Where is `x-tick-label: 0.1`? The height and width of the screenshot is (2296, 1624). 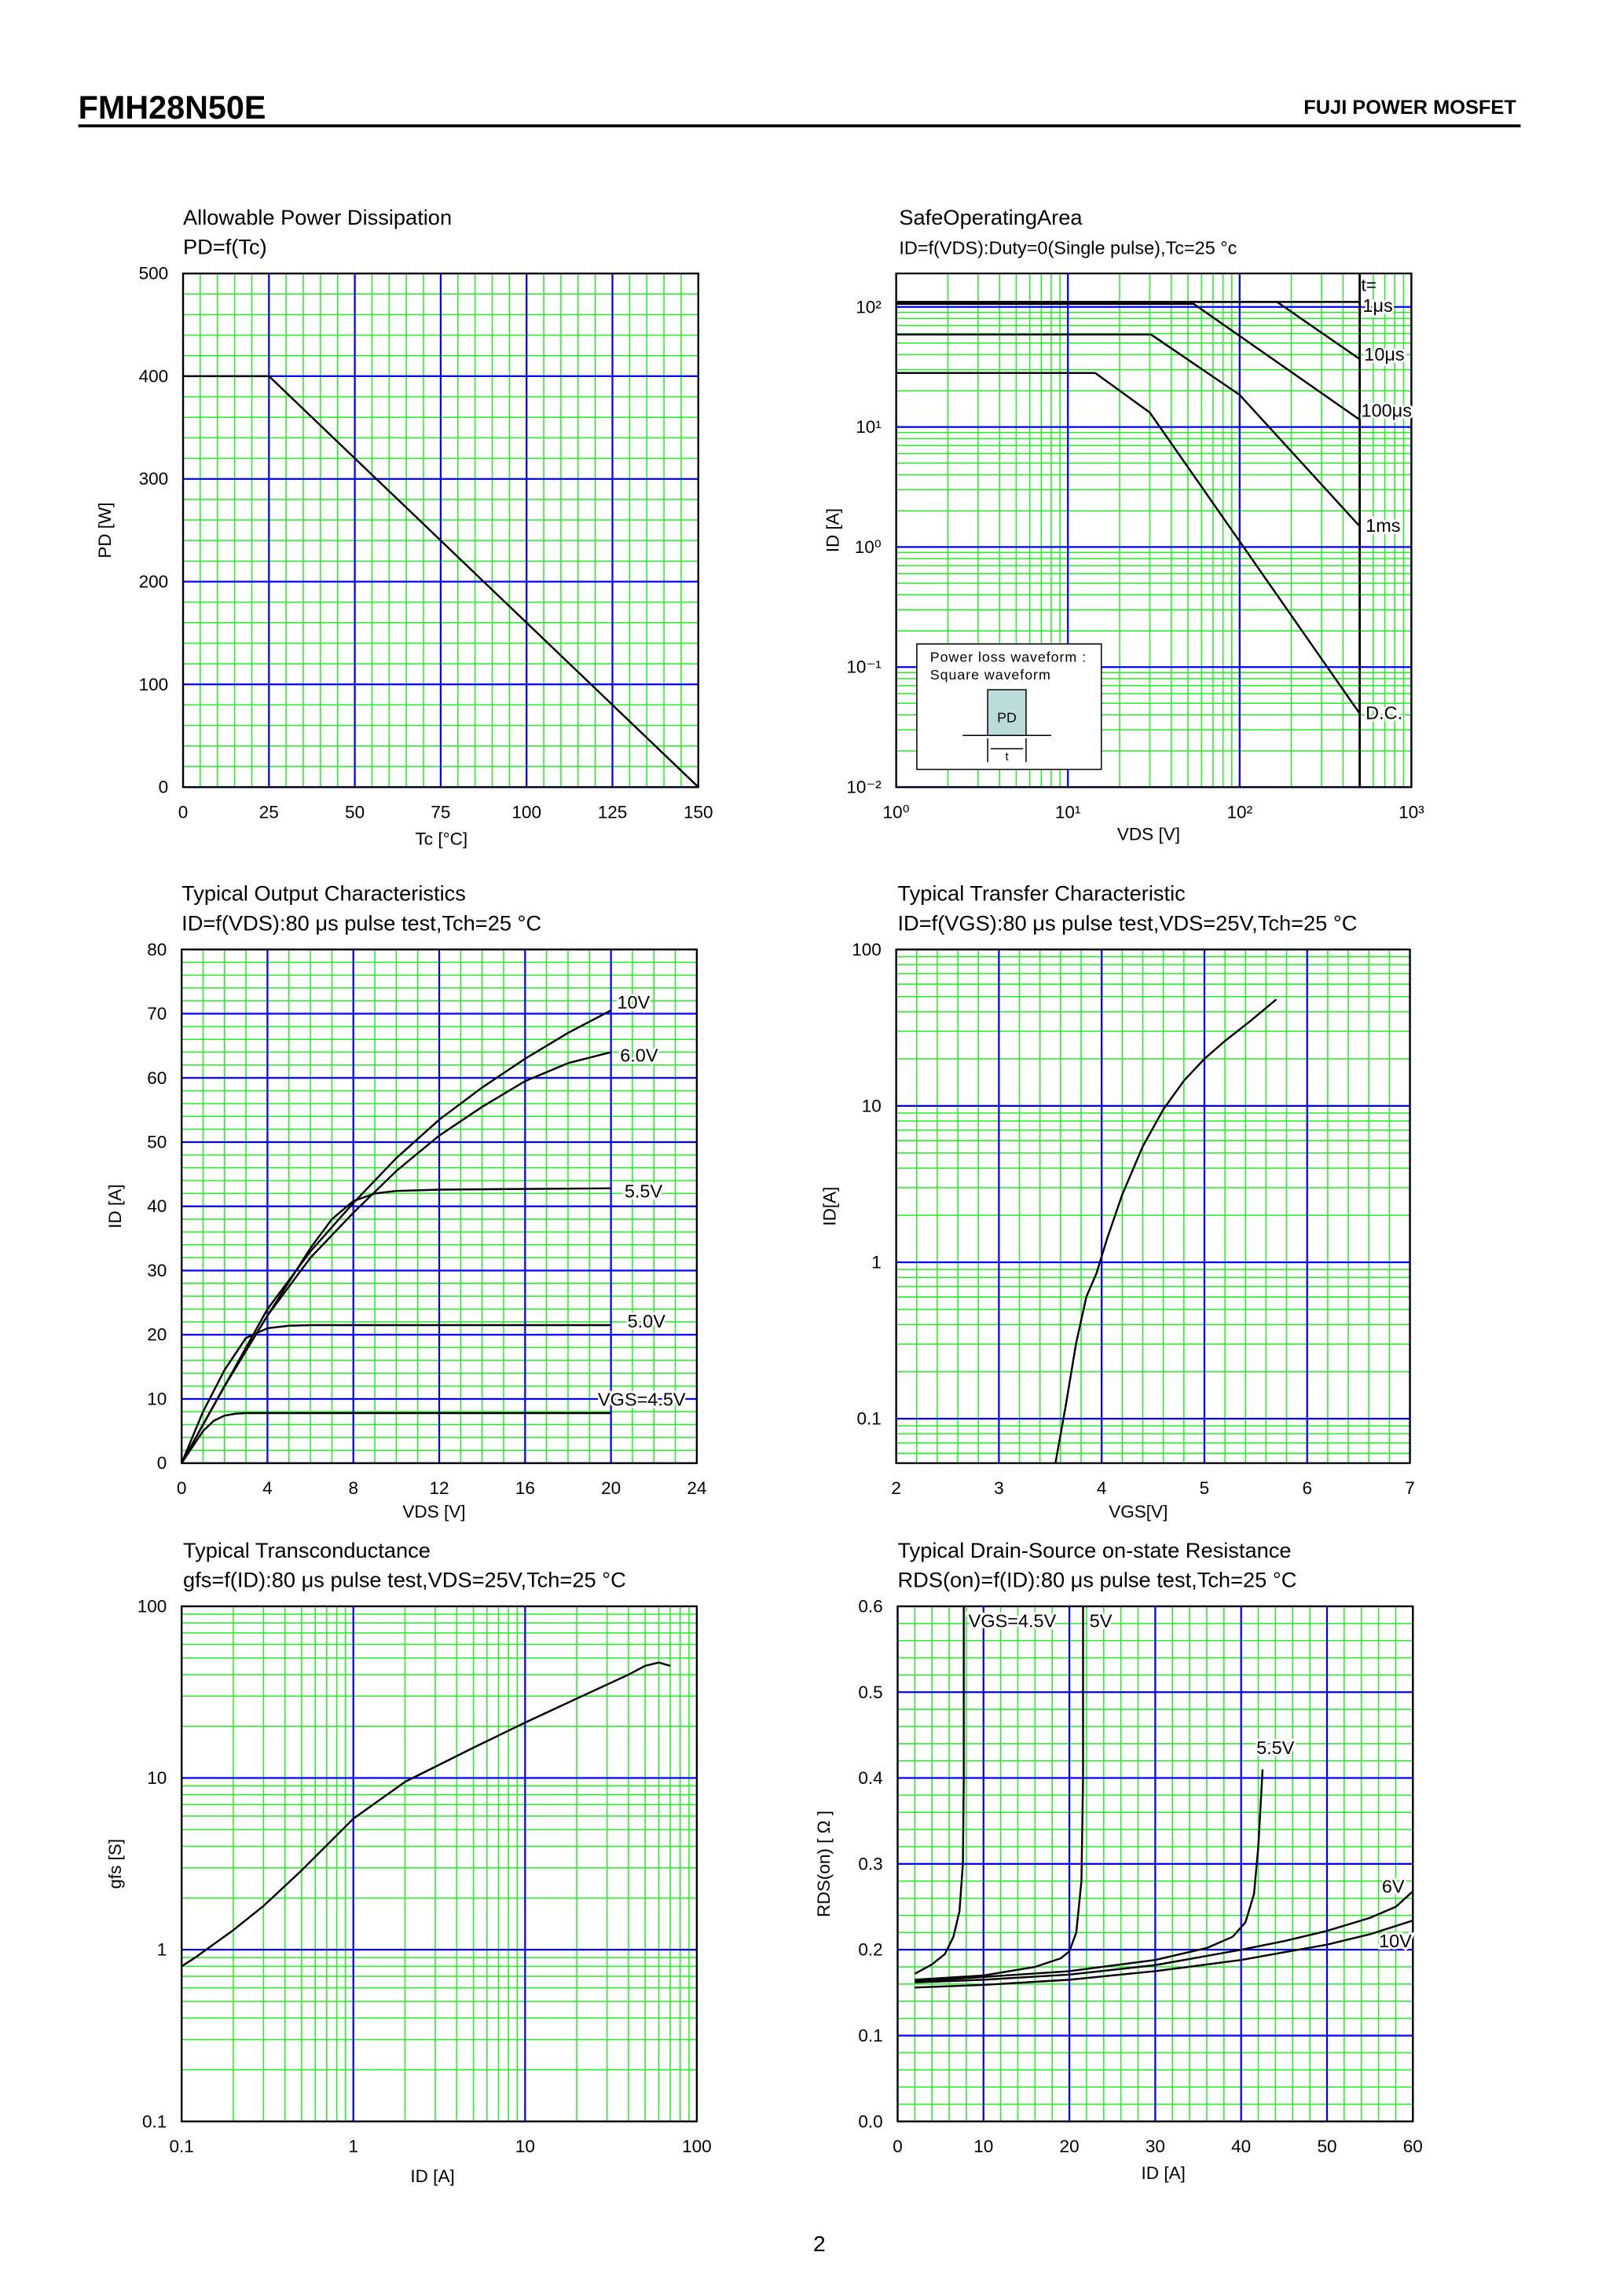 x-tick-label: 0.1 is located at coordinates (181, 2146).